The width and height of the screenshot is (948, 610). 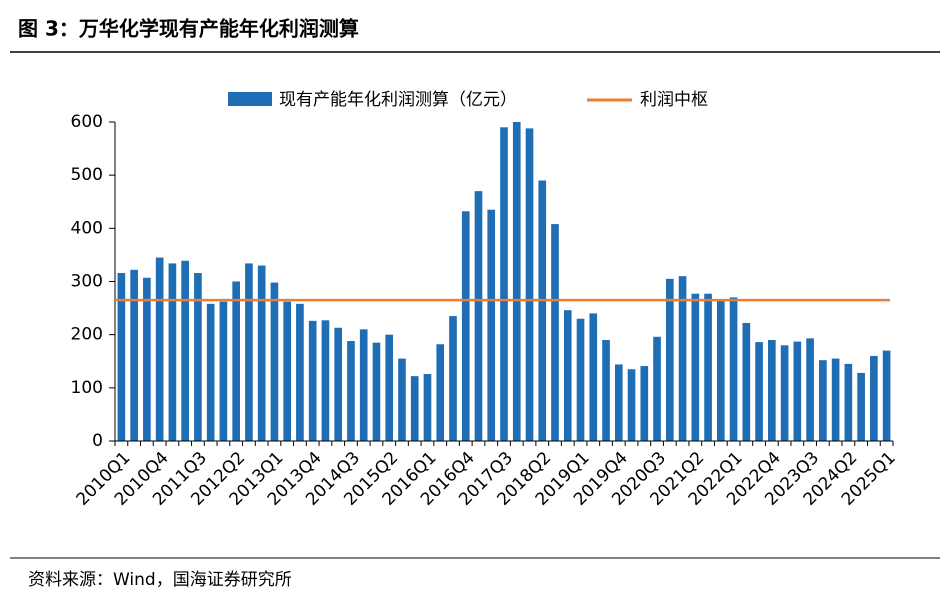 What do you see at coordinates (87, 228) in the screenshot?
I see `y-tick-label: 400` at bounding box center [87, 228].